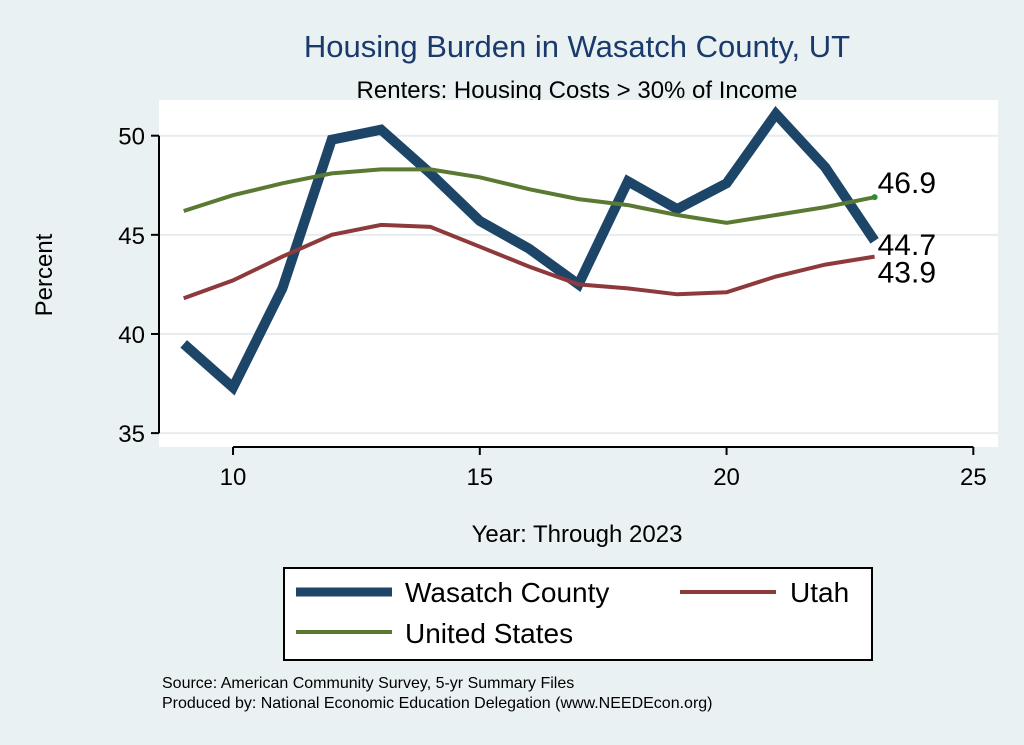 The width and height of the screenshot is (1024, 745). What do you see at coordinates (131, 137) in the screenshot?
I see `y-tick-label: 50` at bounding box center [131, 137].